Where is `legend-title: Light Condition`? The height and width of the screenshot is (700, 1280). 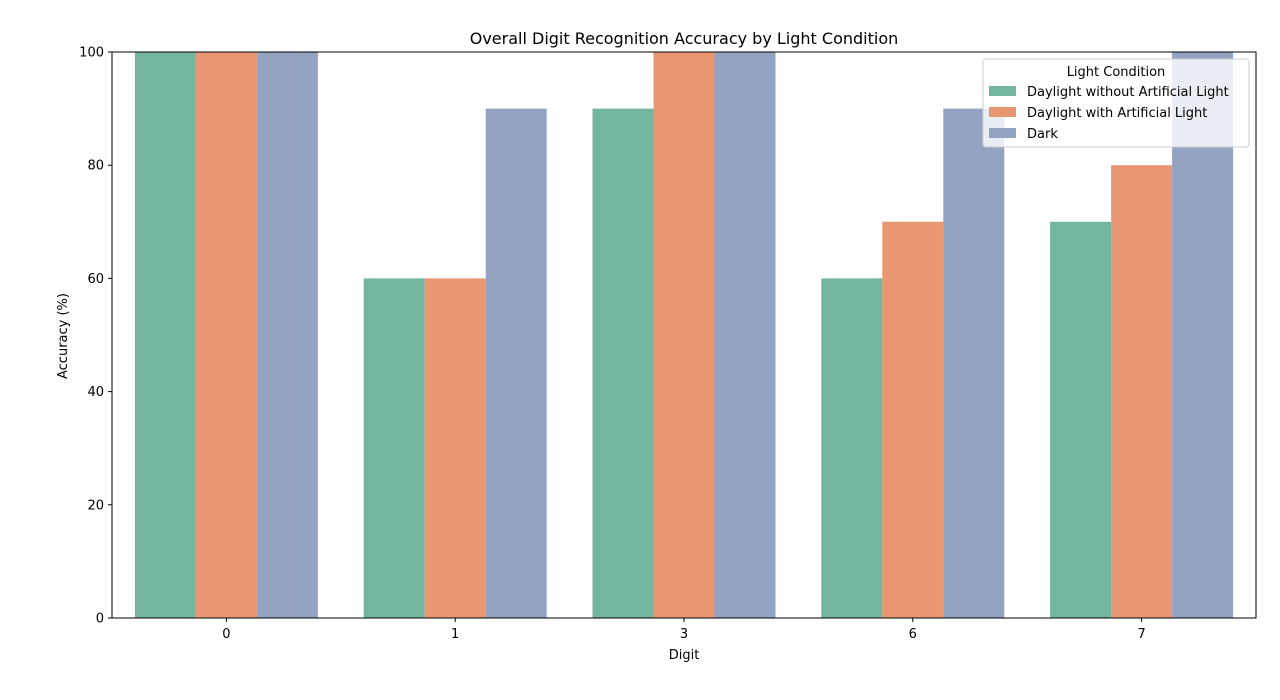 legend-title: Light Condition is located at coordinates (1116, 72).